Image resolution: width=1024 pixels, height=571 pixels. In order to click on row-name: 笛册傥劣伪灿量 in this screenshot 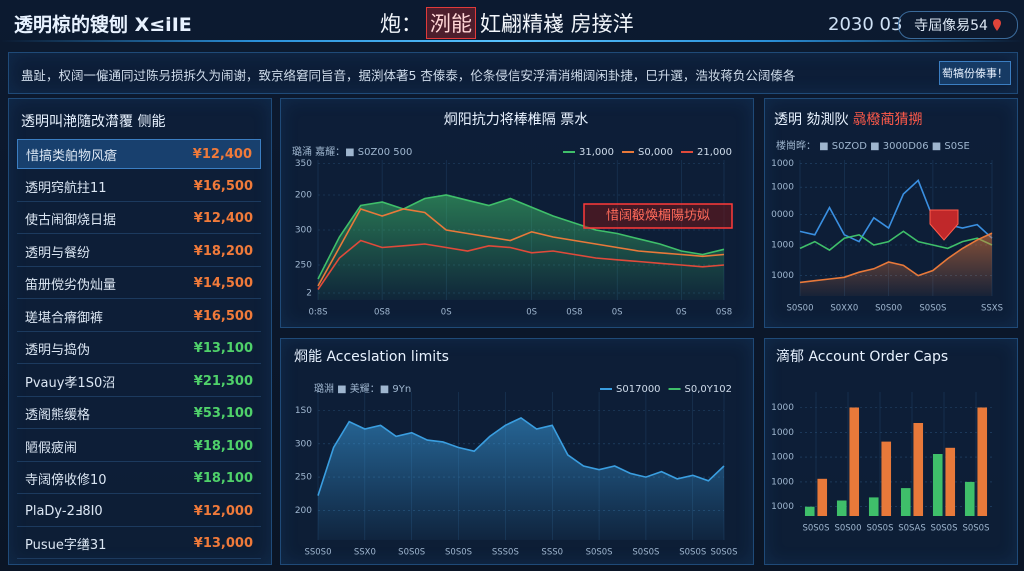, I will do `click(71, 285)`.